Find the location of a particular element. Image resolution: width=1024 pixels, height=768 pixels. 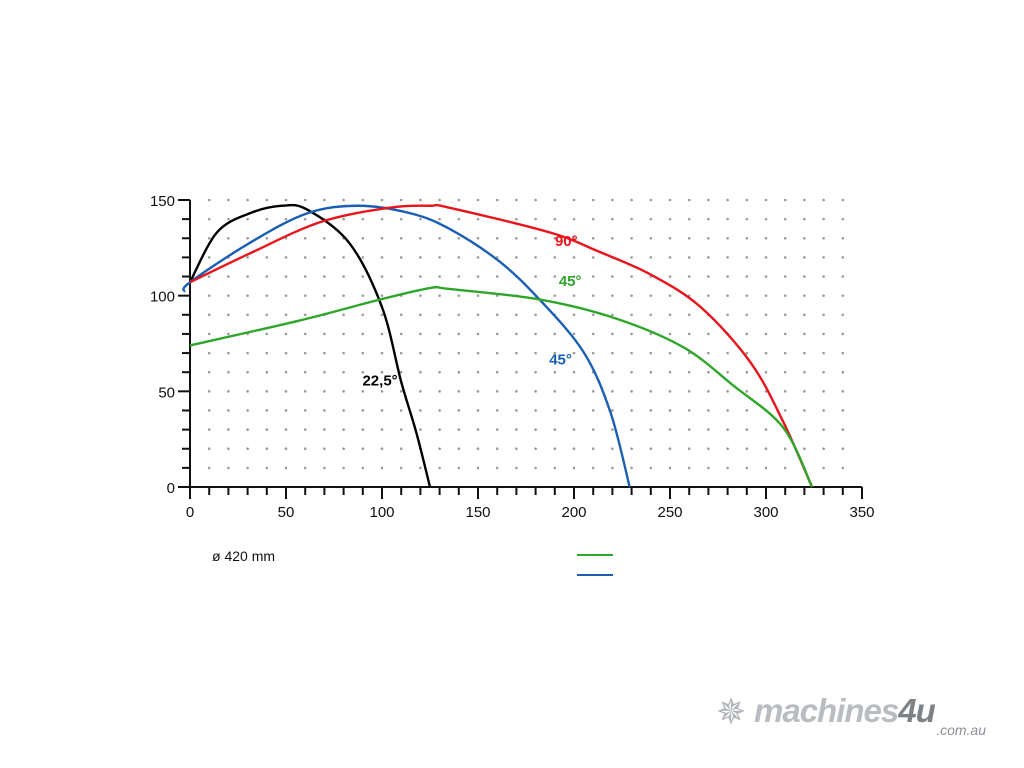

y-tick-label: 50 is located at coordinates (166, 392).